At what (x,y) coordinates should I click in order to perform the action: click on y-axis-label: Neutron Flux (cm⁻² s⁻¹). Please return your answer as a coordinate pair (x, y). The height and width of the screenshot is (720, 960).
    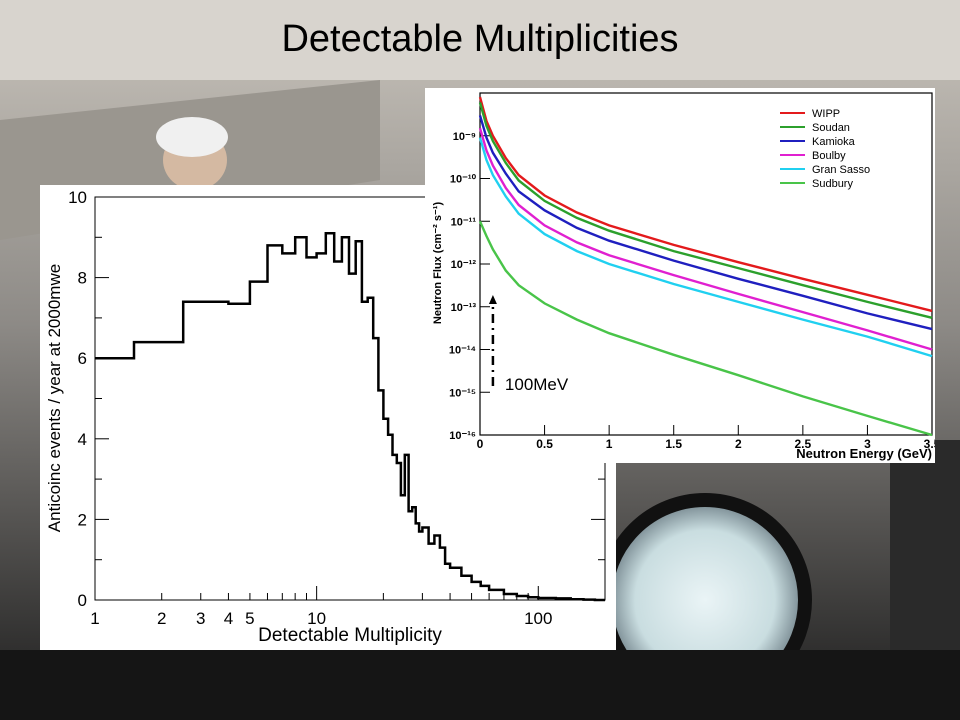
    Looking at the image, I should click on (438, 263).